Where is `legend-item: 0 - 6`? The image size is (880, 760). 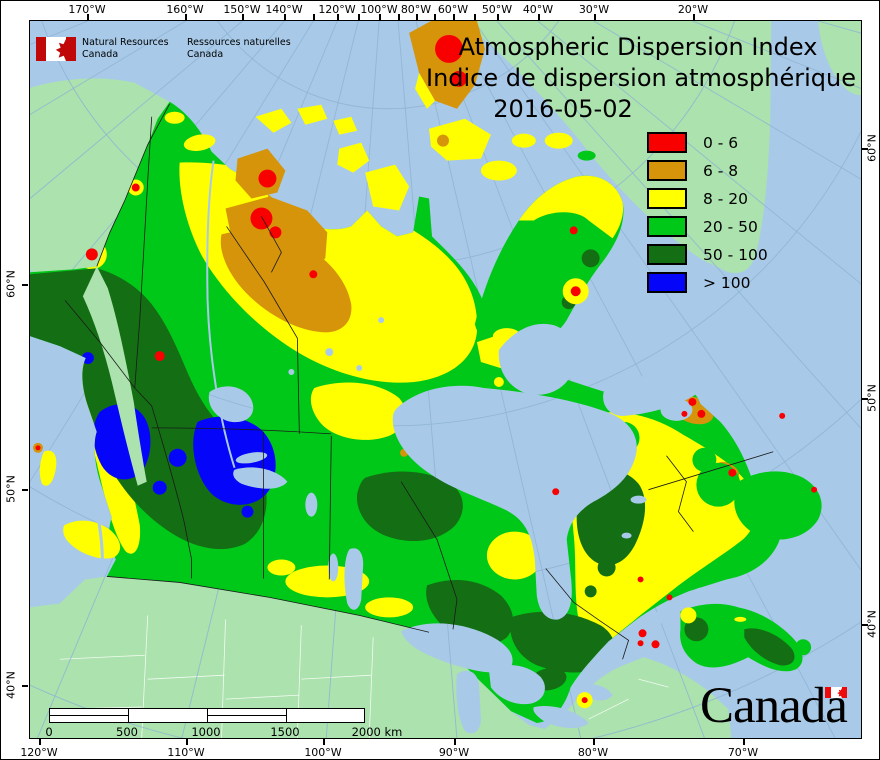
legend-item: 0 - 6 is located at coordinates (707, 142).